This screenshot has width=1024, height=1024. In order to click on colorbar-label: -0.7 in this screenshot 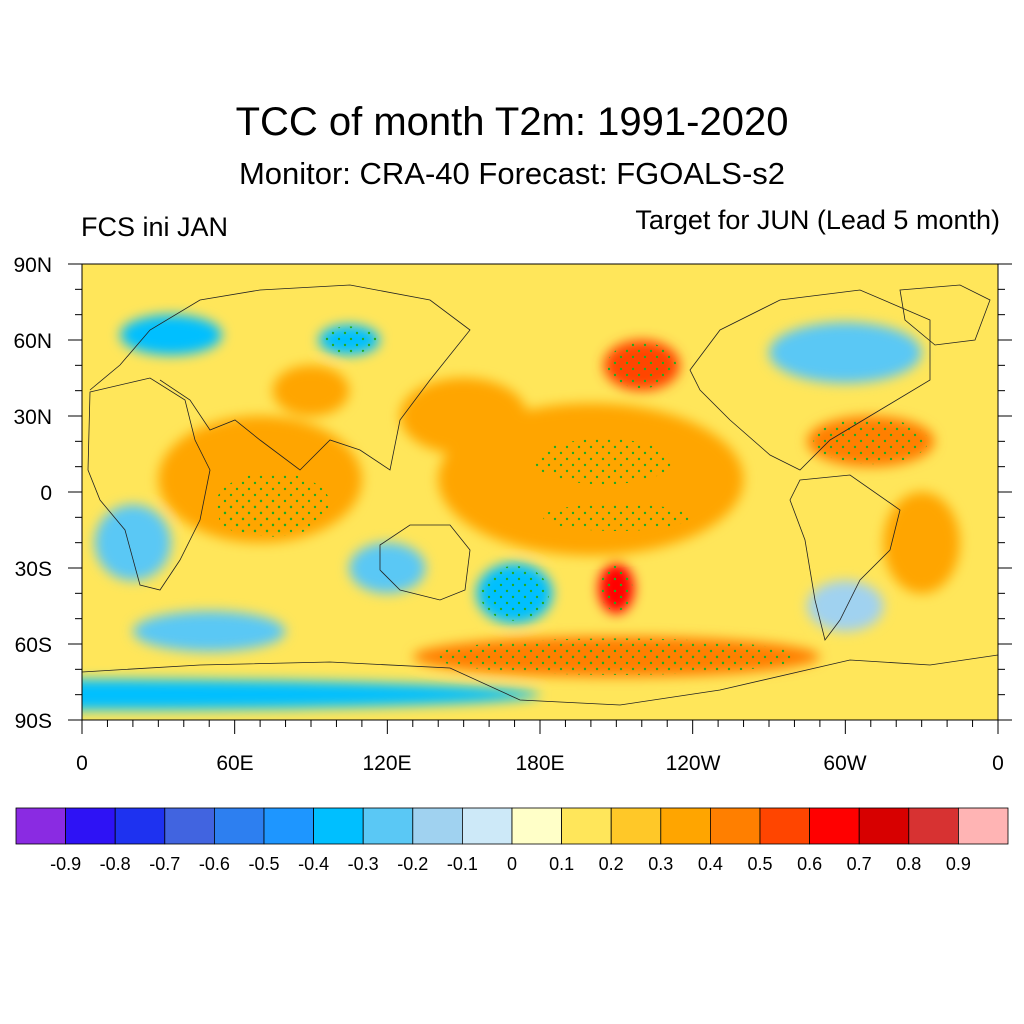, I will do `click(164, 864)`.